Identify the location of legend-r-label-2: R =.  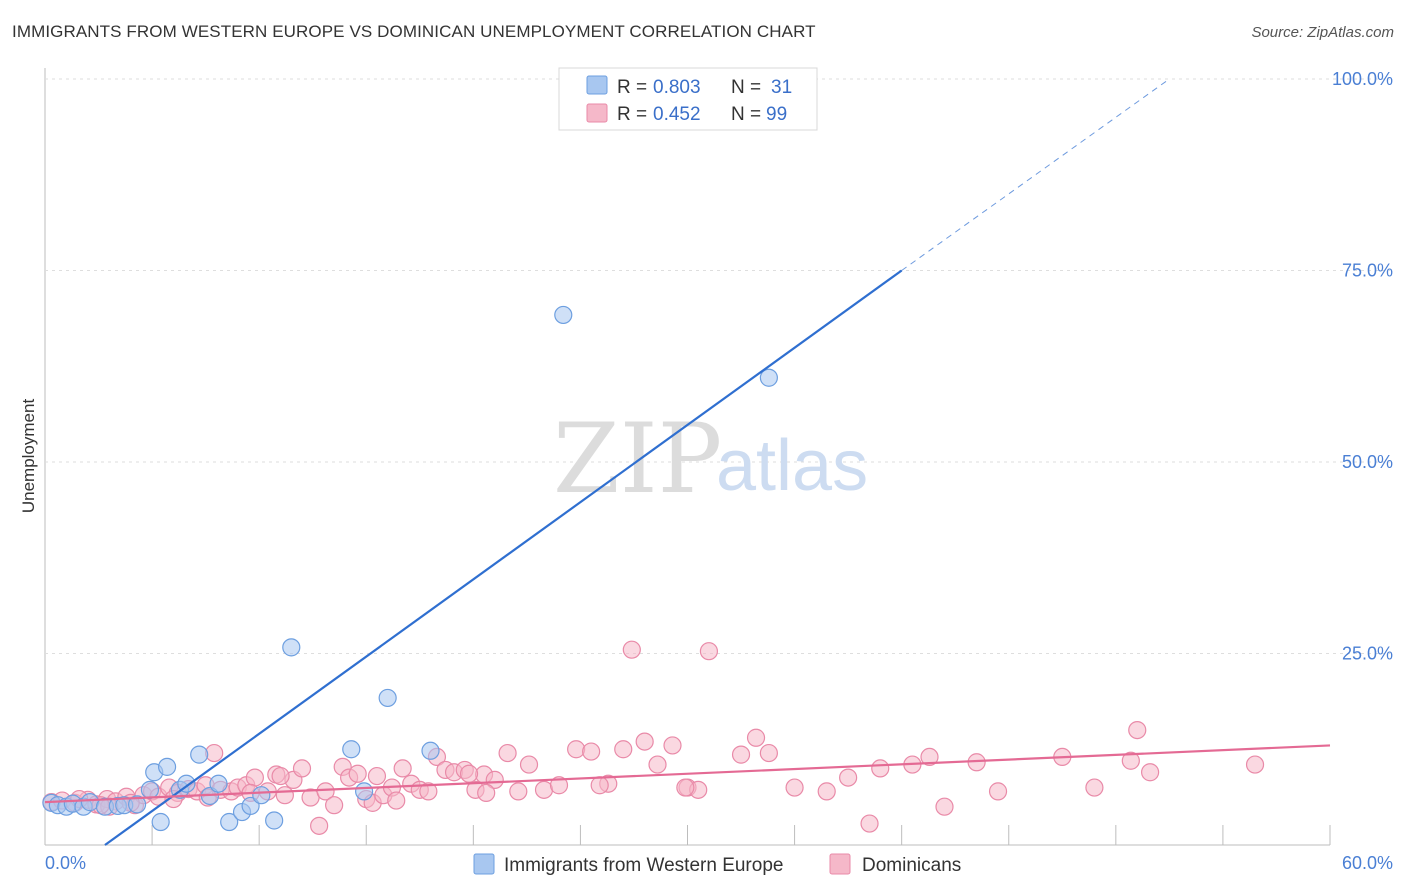
(632, 114).